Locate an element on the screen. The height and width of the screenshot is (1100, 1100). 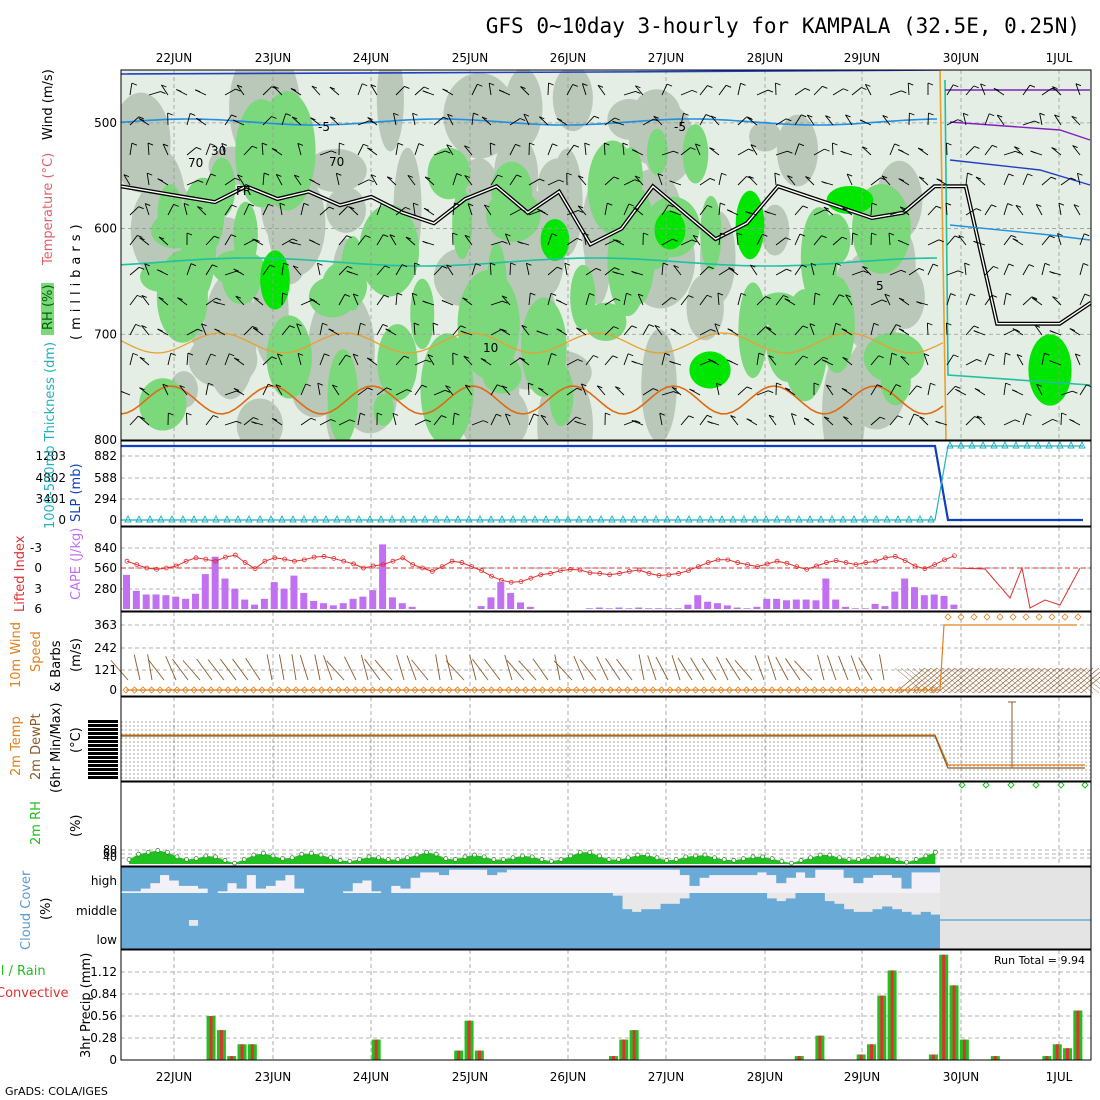
date-label-top: 22JUN is located at coordinates (174, 58).